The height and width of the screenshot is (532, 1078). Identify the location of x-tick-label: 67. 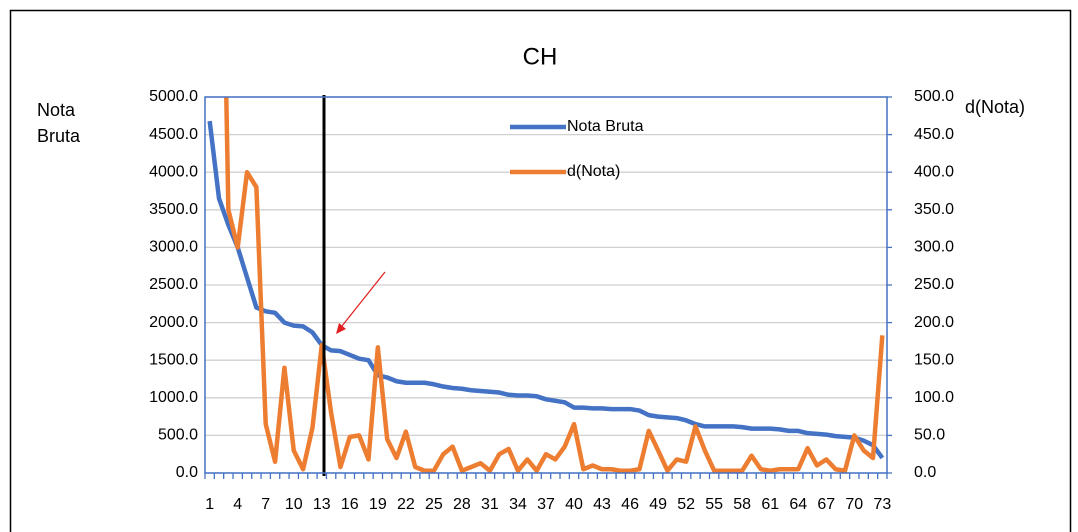
(826, 504).